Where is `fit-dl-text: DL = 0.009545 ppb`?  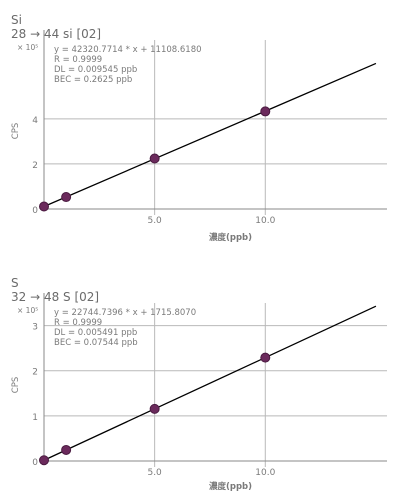 fit-dl-text: DL = 0.009545 ppb is located at coordinates (95, 70).